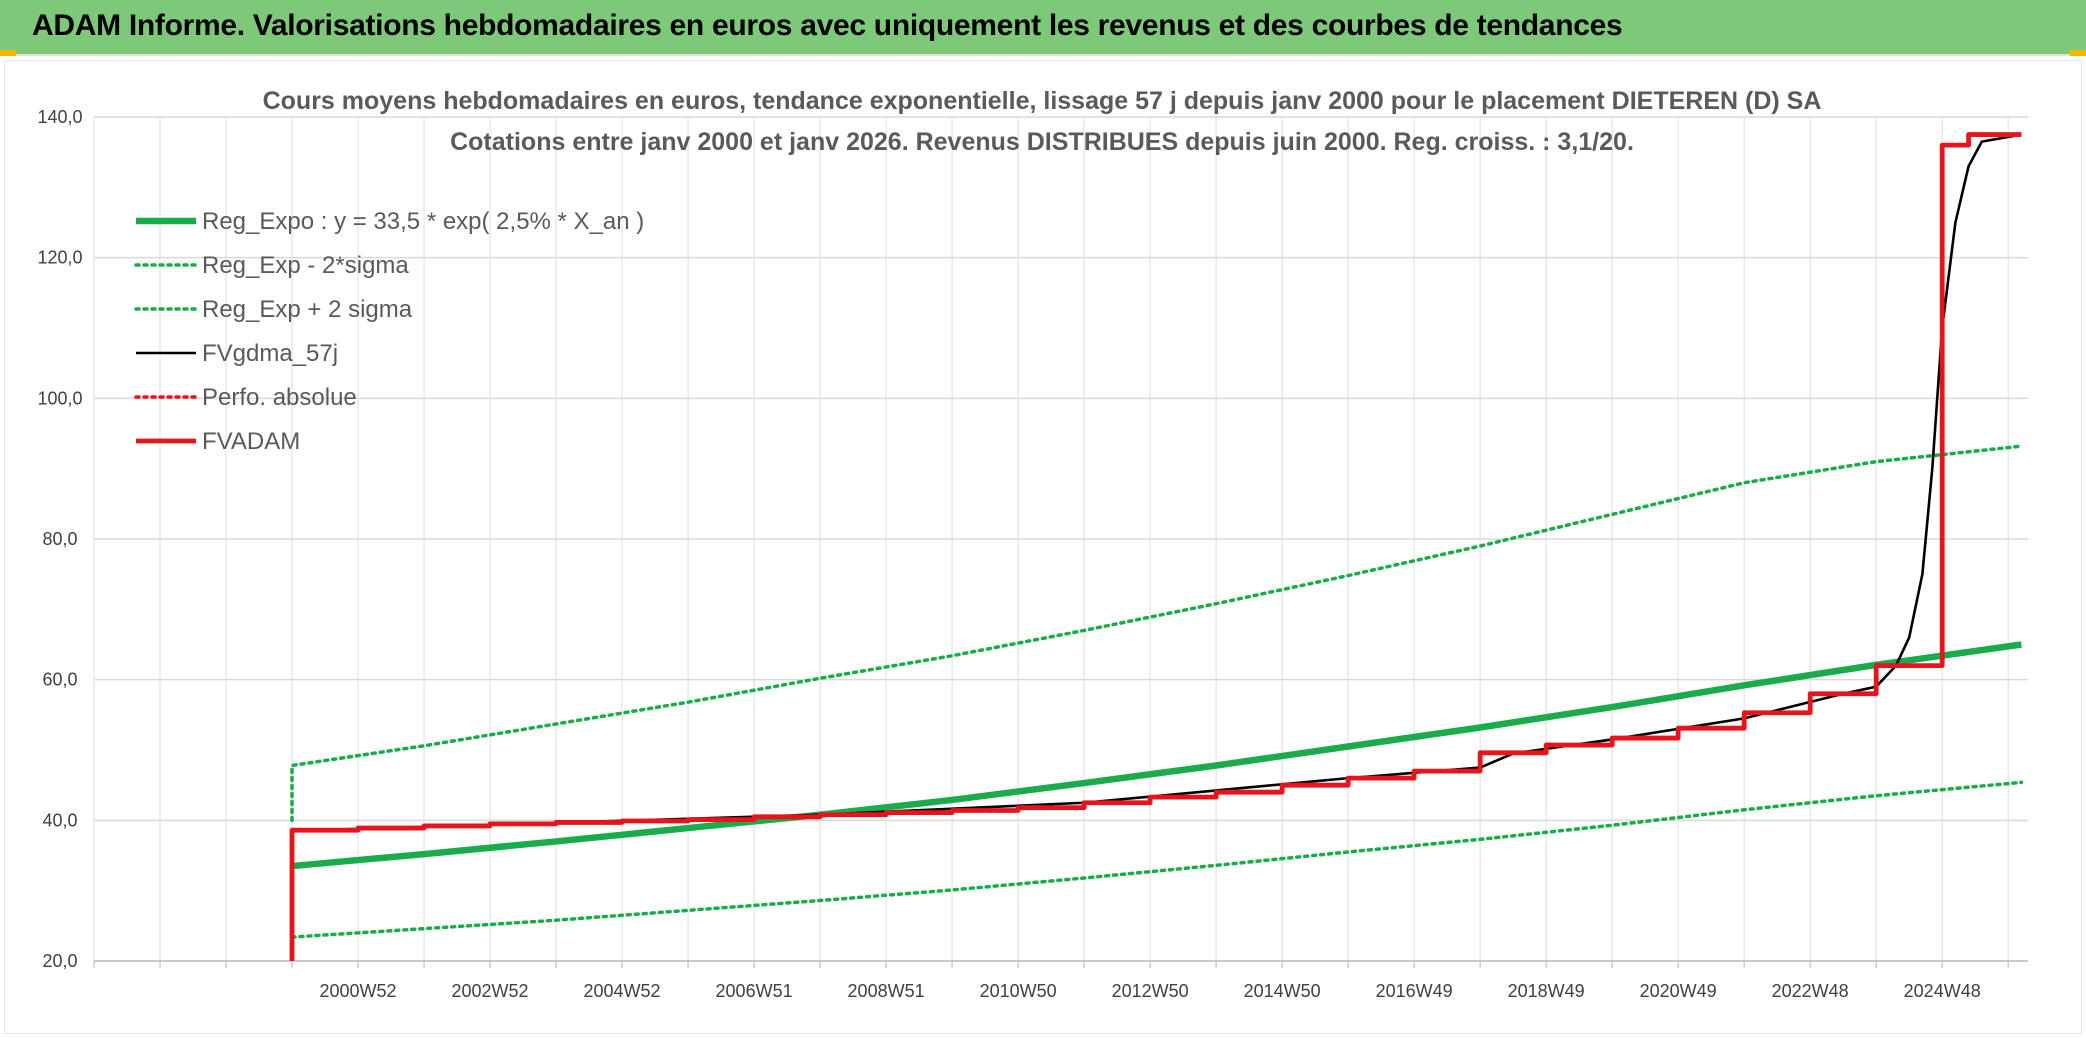 The width and height of the screenshot is (2086, 1038). I want to click on x-tick-label: 2000W52, so click(357, 991).